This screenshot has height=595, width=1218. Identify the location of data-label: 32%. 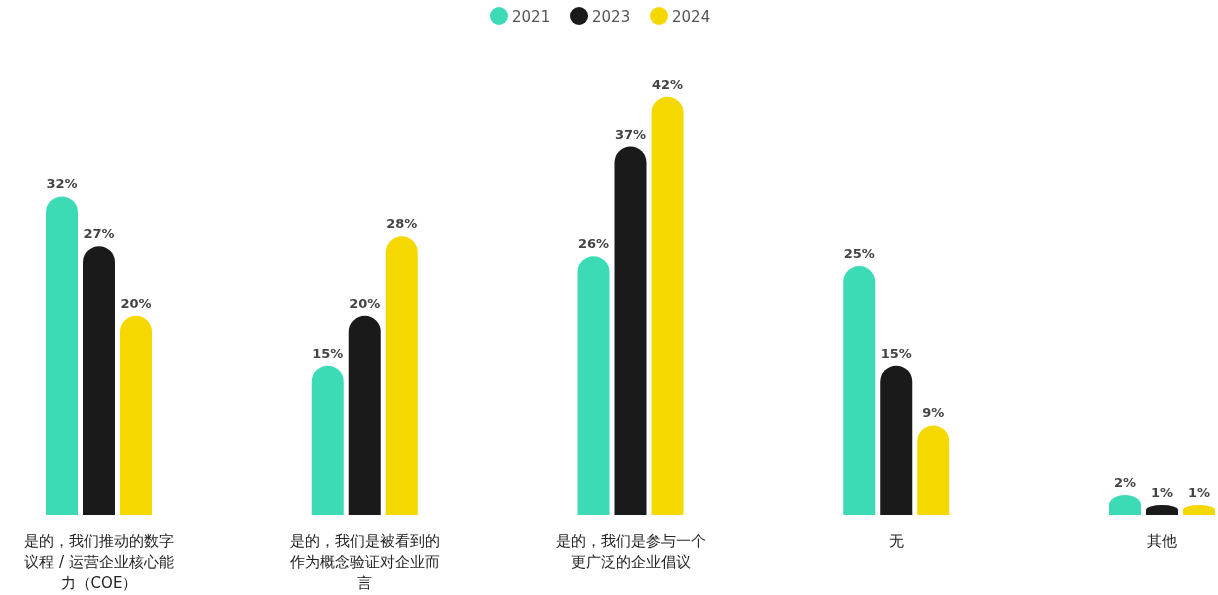
(62, 184).